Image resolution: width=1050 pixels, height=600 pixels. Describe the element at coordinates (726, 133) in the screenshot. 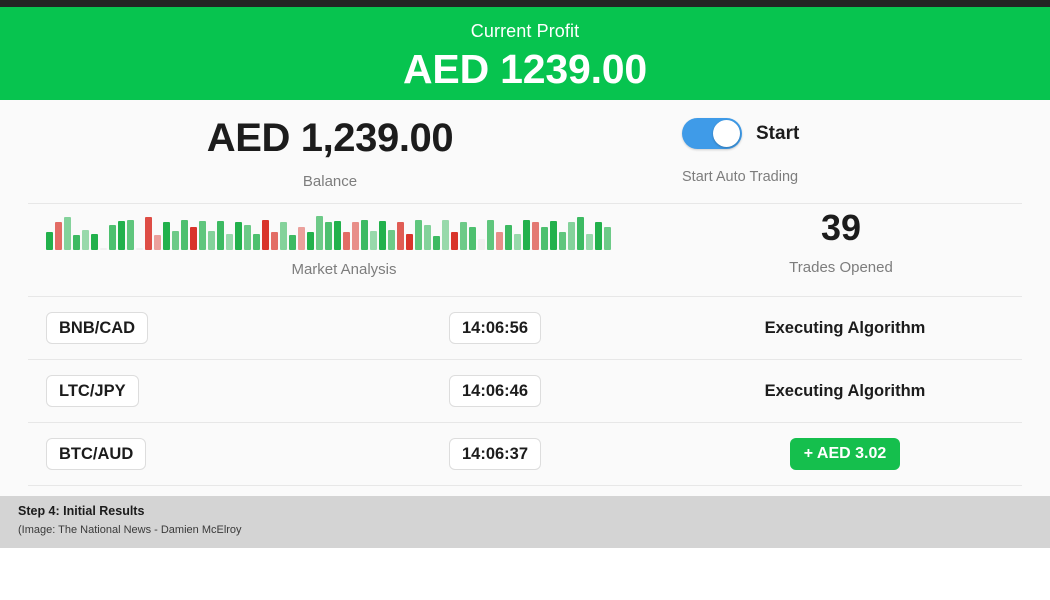

I see `toggle-knob-icon` at that location.